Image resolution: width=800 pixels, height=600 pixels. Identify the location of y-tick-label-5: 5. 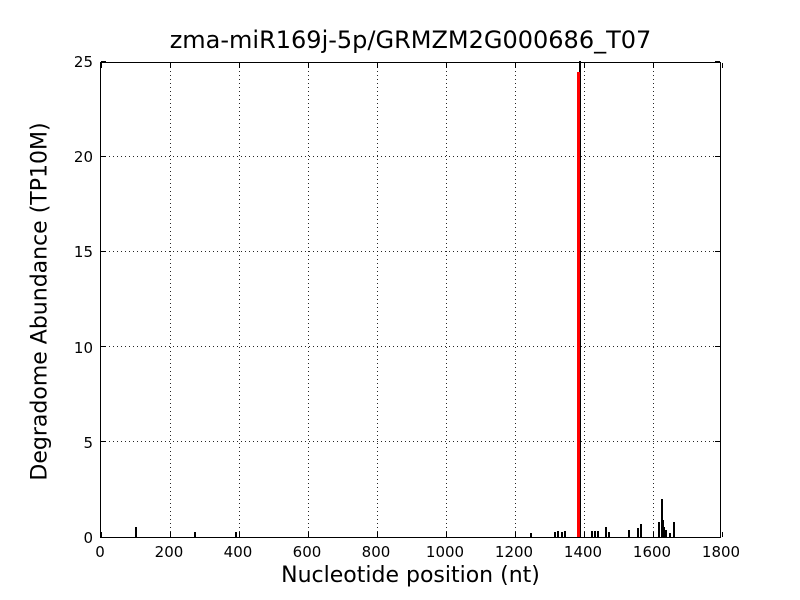
(88, 442).